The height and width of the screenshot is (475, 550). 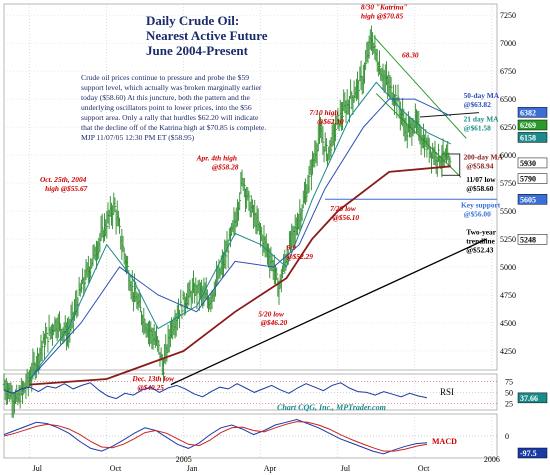 What do you see at coordinates (192, 20) in the screenshot?
I see `title-line-1: Daily Crude Oil:` at bounding box center [192, 20].